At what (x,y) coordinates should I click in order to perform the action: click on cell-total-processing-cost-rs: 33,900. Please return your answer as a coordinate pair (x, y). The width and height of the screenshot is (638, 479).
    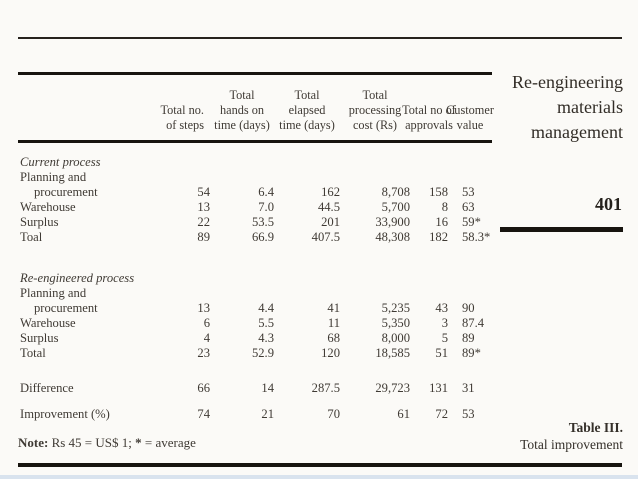
    Looking at the image, I should click on (392, 222).